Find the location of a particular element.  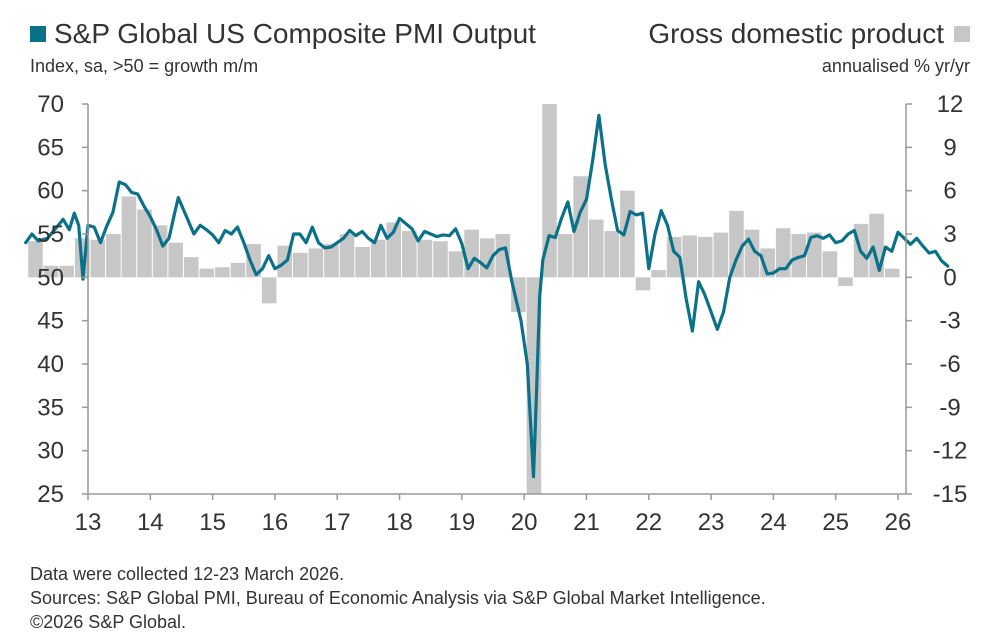

left-tick-label: 65 is located at coordinates (50, 147).